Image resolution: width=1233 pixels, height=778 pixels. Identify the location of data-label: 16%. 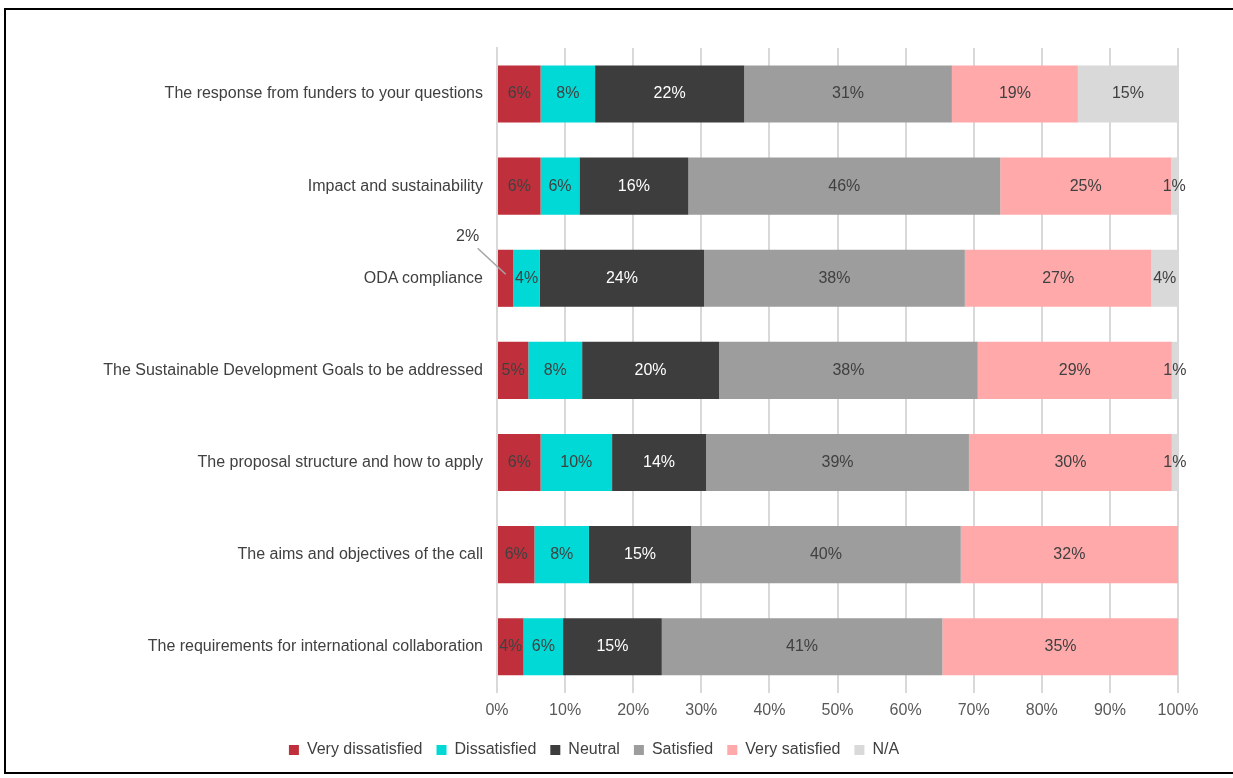
(633, 185).